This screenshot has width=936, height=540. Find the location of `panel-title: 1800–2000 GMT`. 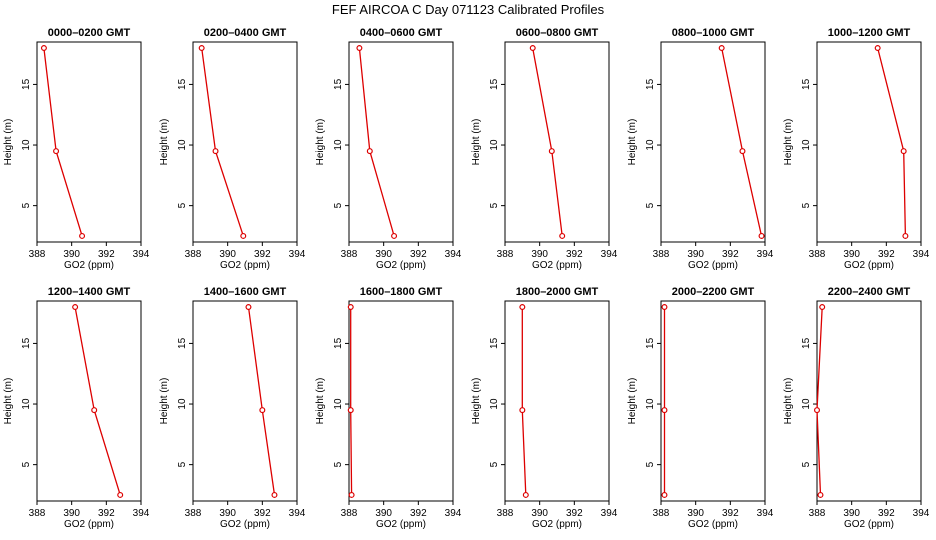

panel-title: 1800–2000 GMT is located at coordinates (557, 292).